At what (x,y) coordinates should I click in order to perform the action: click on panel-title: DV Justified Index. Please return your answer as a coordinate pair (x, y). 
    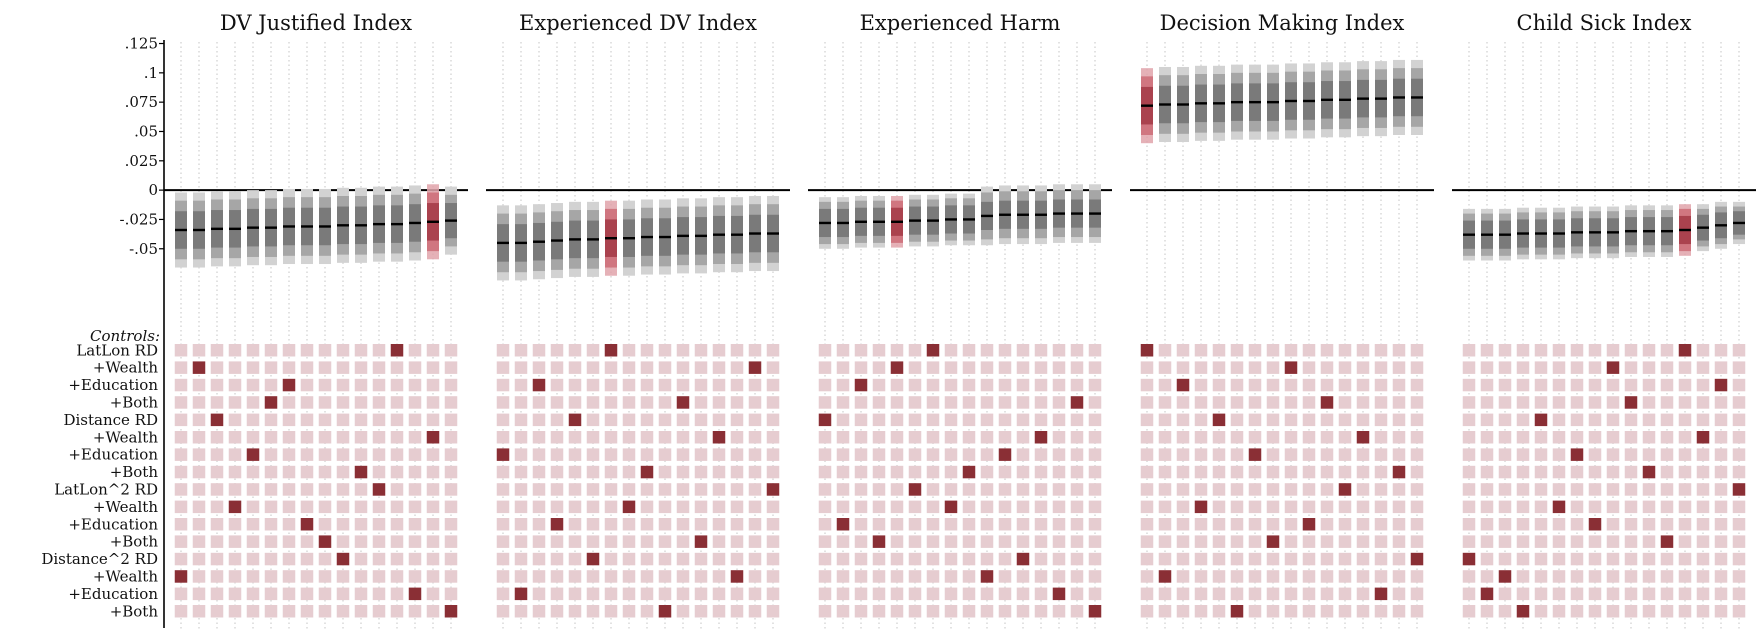
    Looking at the image, I should click on (316, 23).